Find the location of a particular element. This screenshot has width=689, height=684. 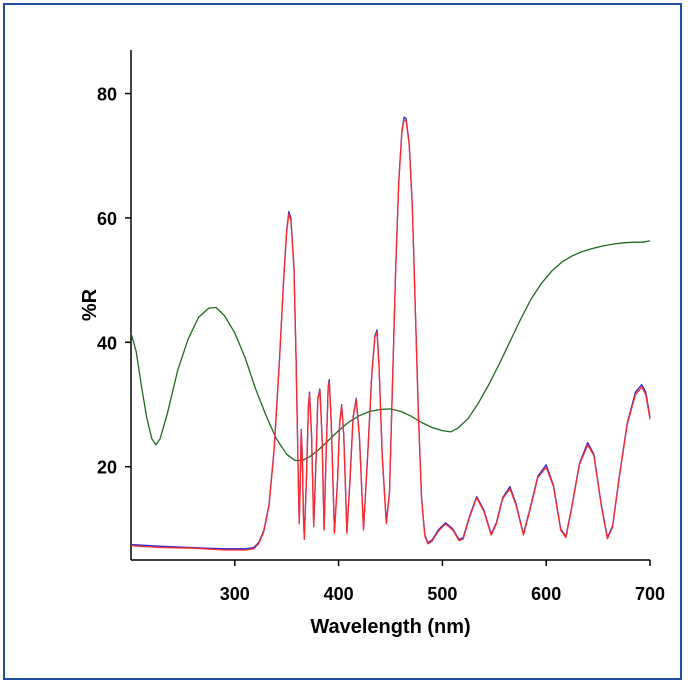

x-tick-label-300: 300 is located at coordinates (235, 594).